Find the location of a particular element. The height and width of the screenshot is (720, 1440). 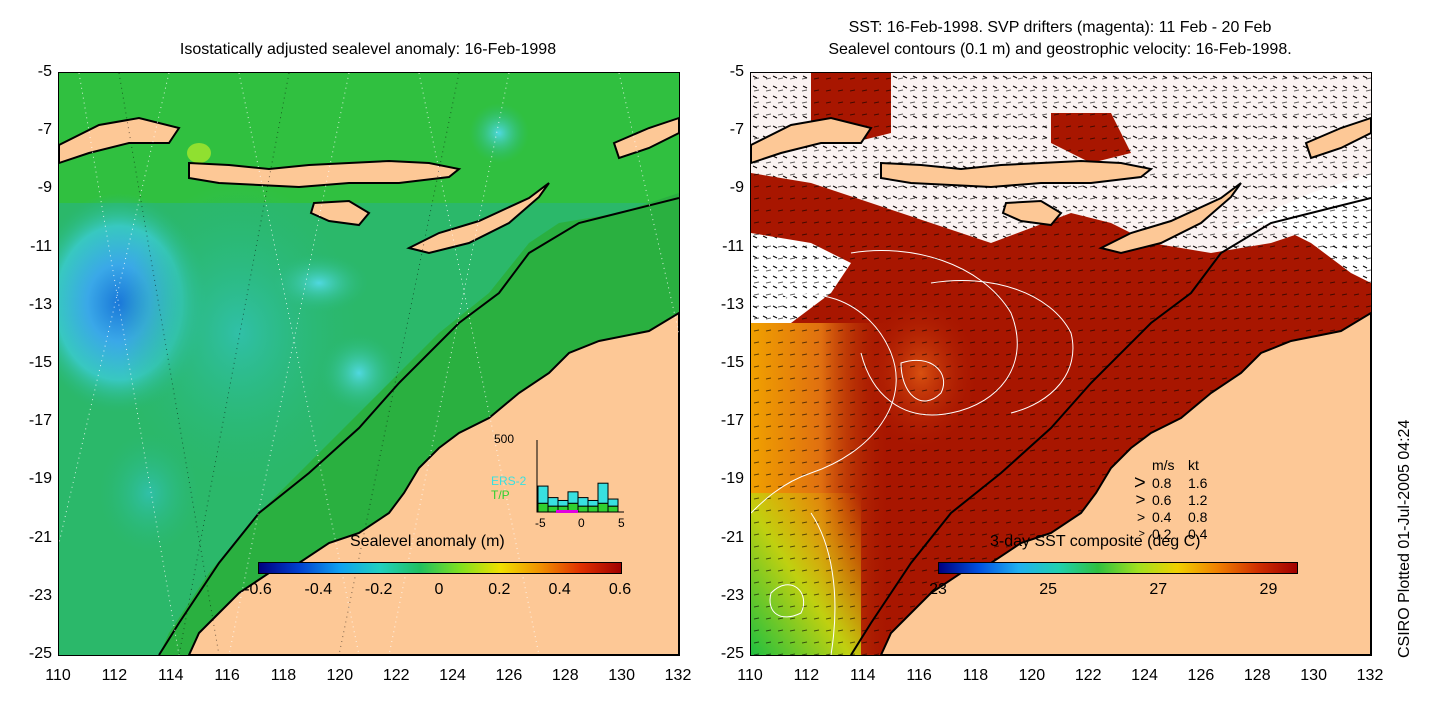

inset-histogram is located at coordinates (581, 476).